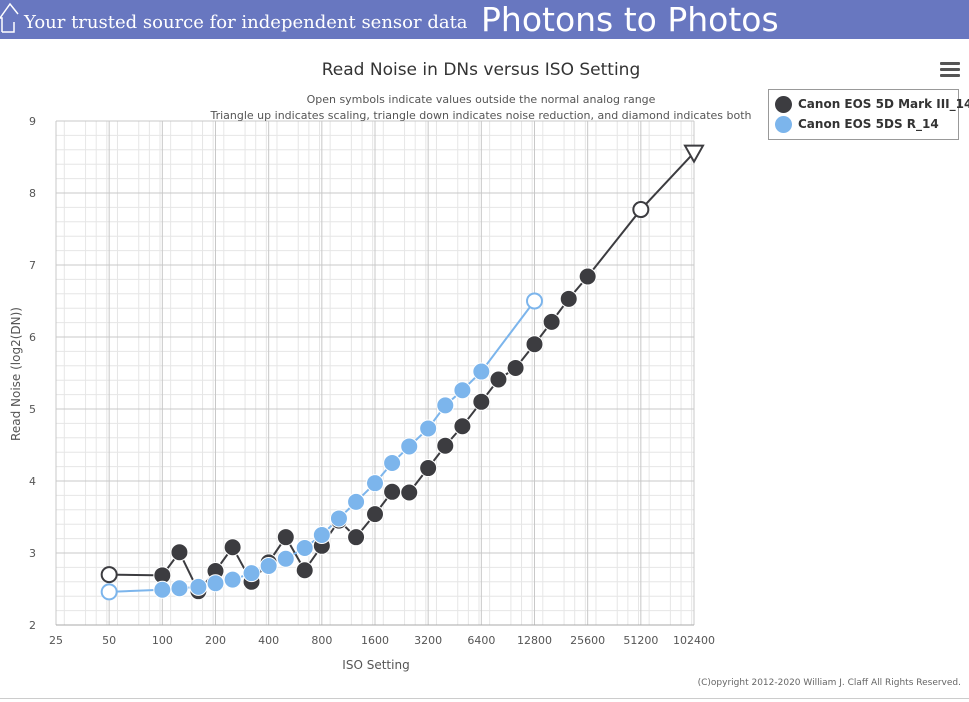 The image size is (969, 702). Describe the element at coordinates (109, 640) in the screenshot. I see `x-tick-label: 50` at that location.